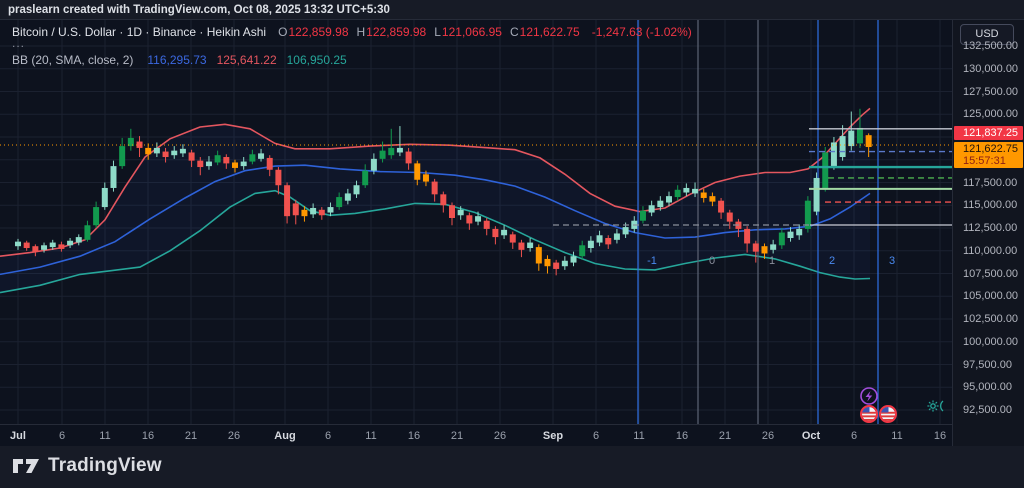 This screenshot has width=1024, height=488. What do you see at coordinates (832, 261) in the screenshot?
I see `vertical-line-label: 2` at bounding box center [832, 261].